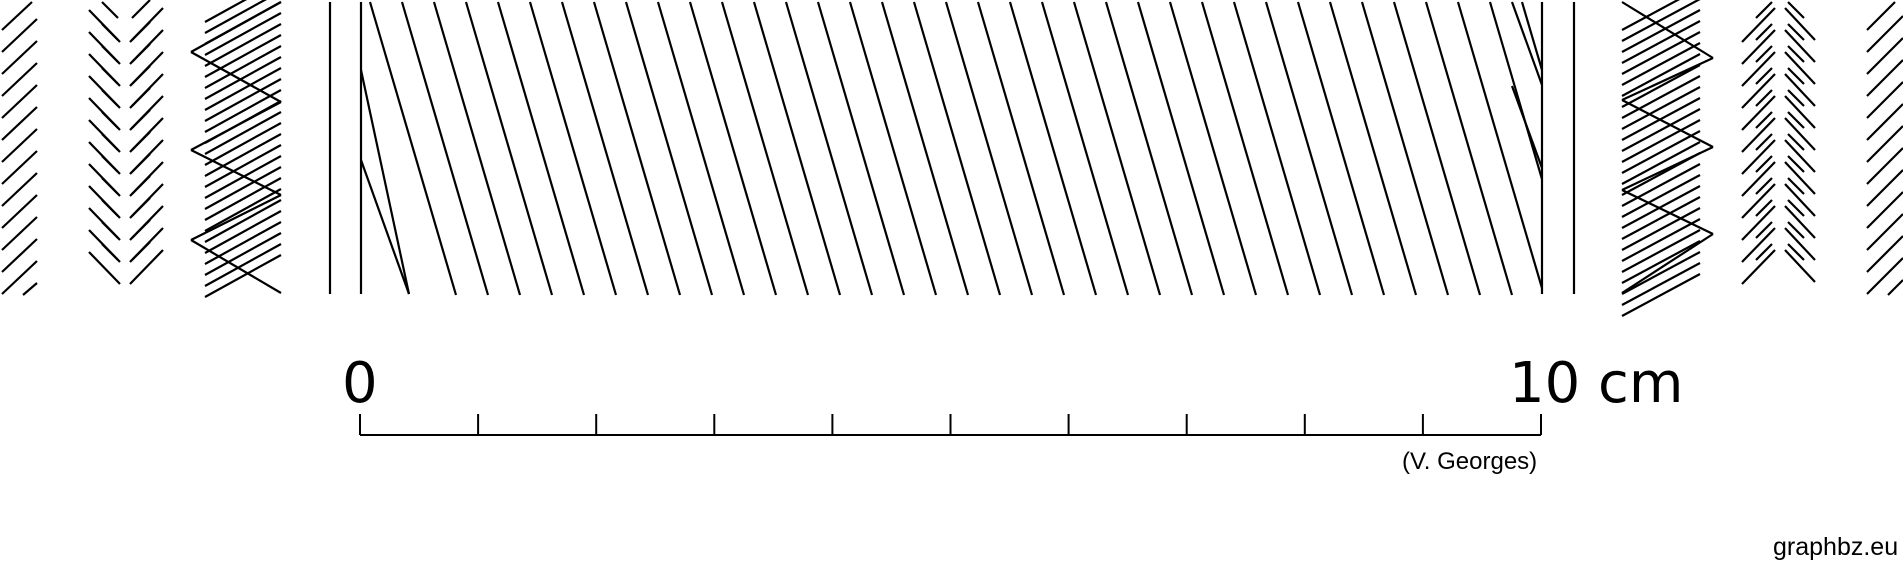 The image size is (1903, 561). Describe the element at coordinates (1470, 461) in the screenshot. I see `author-credit: (V. Georges)` at that location.